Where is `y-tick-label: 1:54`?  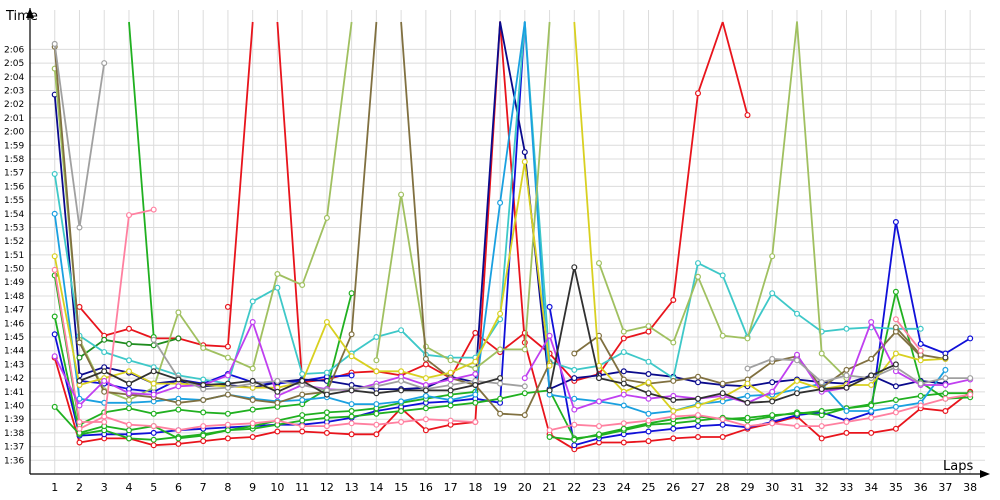
y-tick-label: 1:54 is located at coordinates (14, 215).